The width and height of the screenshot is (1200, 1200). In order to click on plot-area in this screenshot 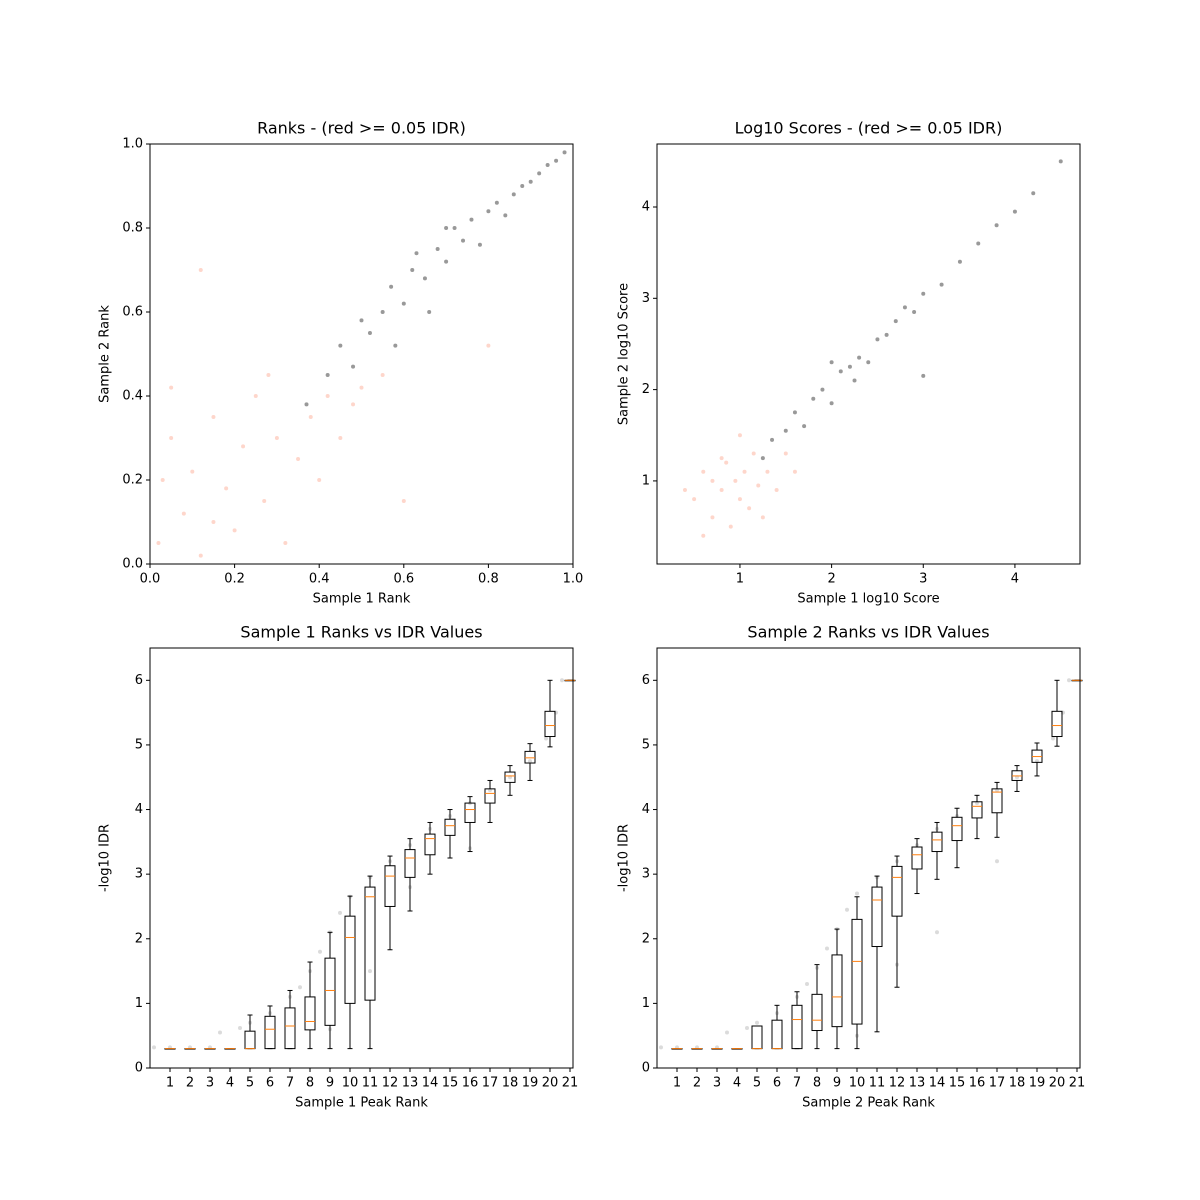, I will do `click(872, 348)`.